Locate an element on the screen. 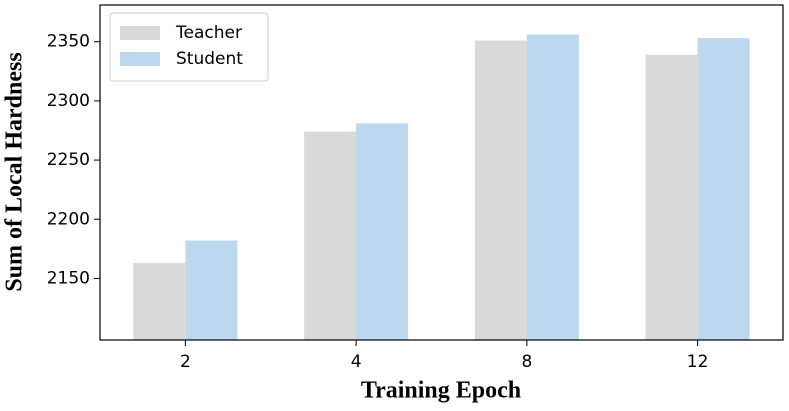 The image size is (789, 411). y-tick-label: 2200 is located at coordinates (68, 219).